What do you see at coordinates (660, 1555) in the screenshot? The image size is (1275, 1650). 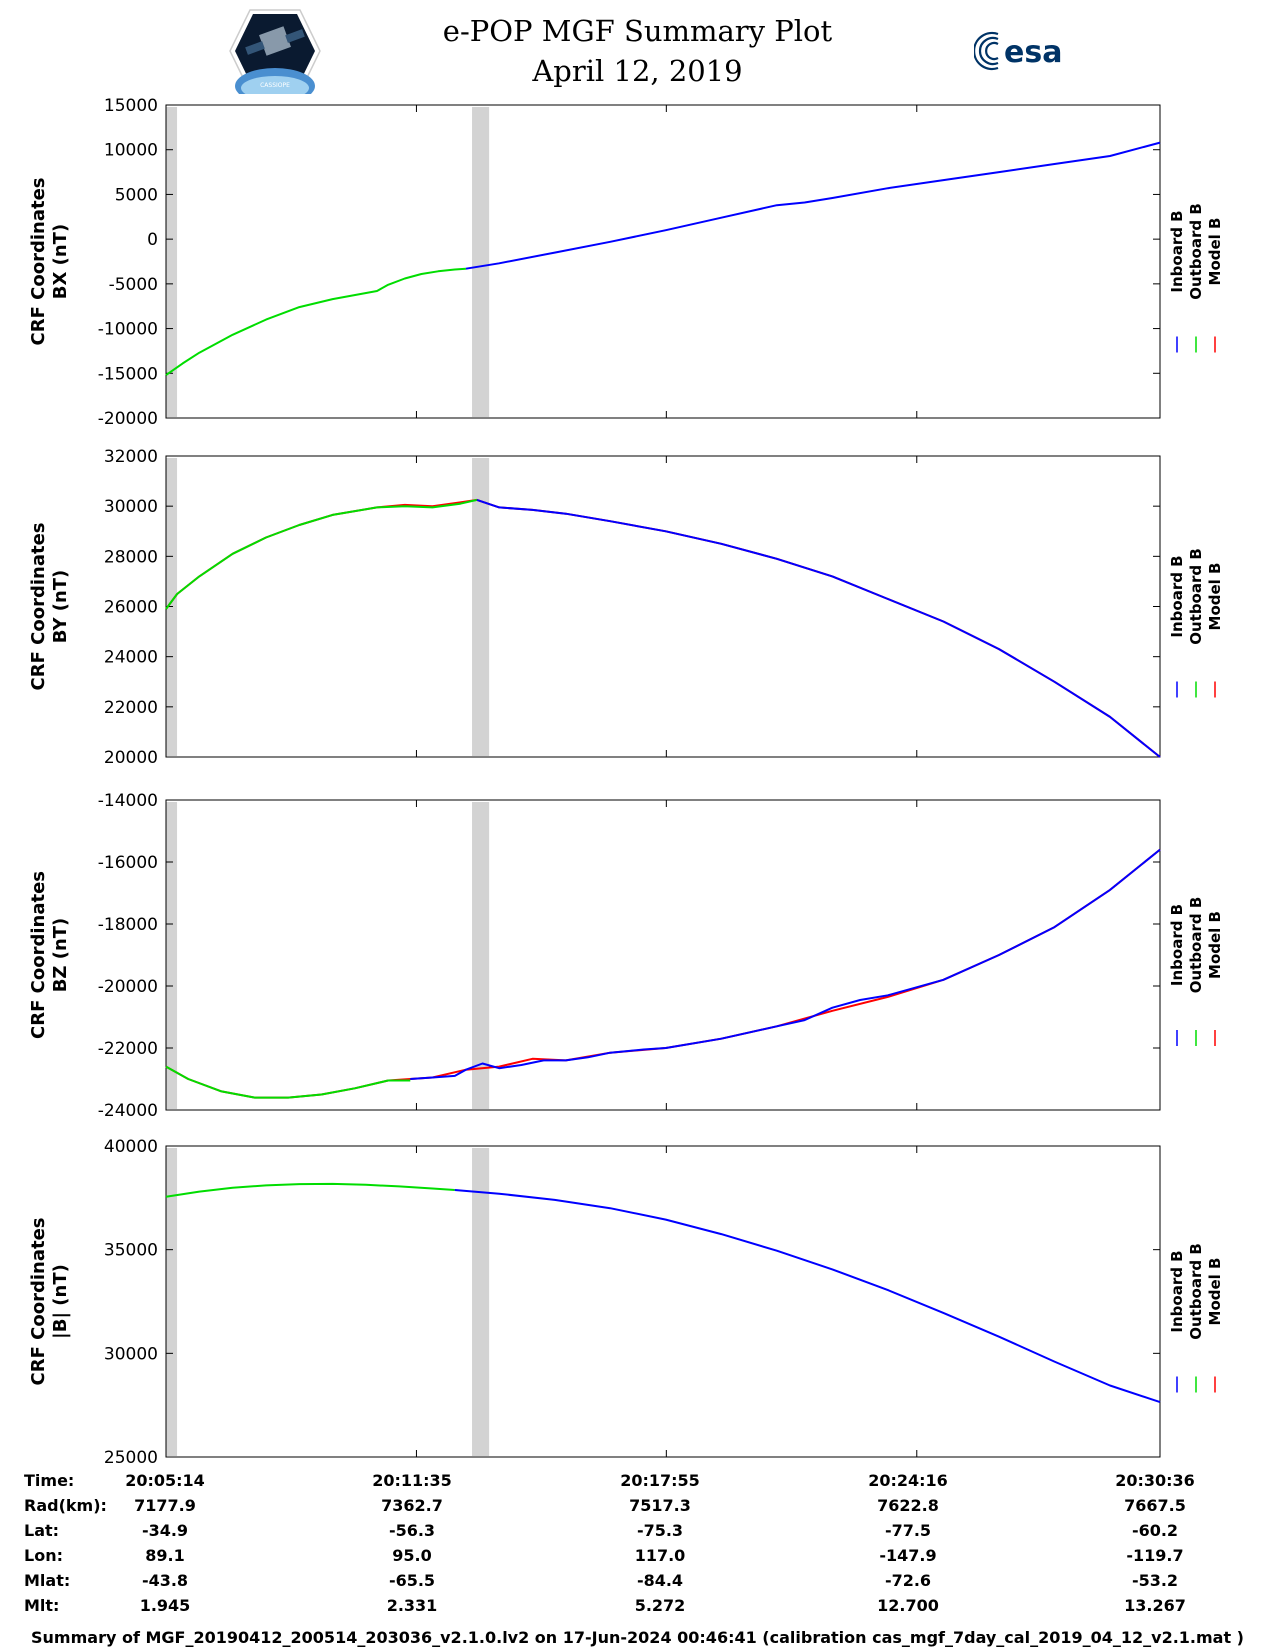 I see `info-value: 117.0` at bounding box center [660, 1555].